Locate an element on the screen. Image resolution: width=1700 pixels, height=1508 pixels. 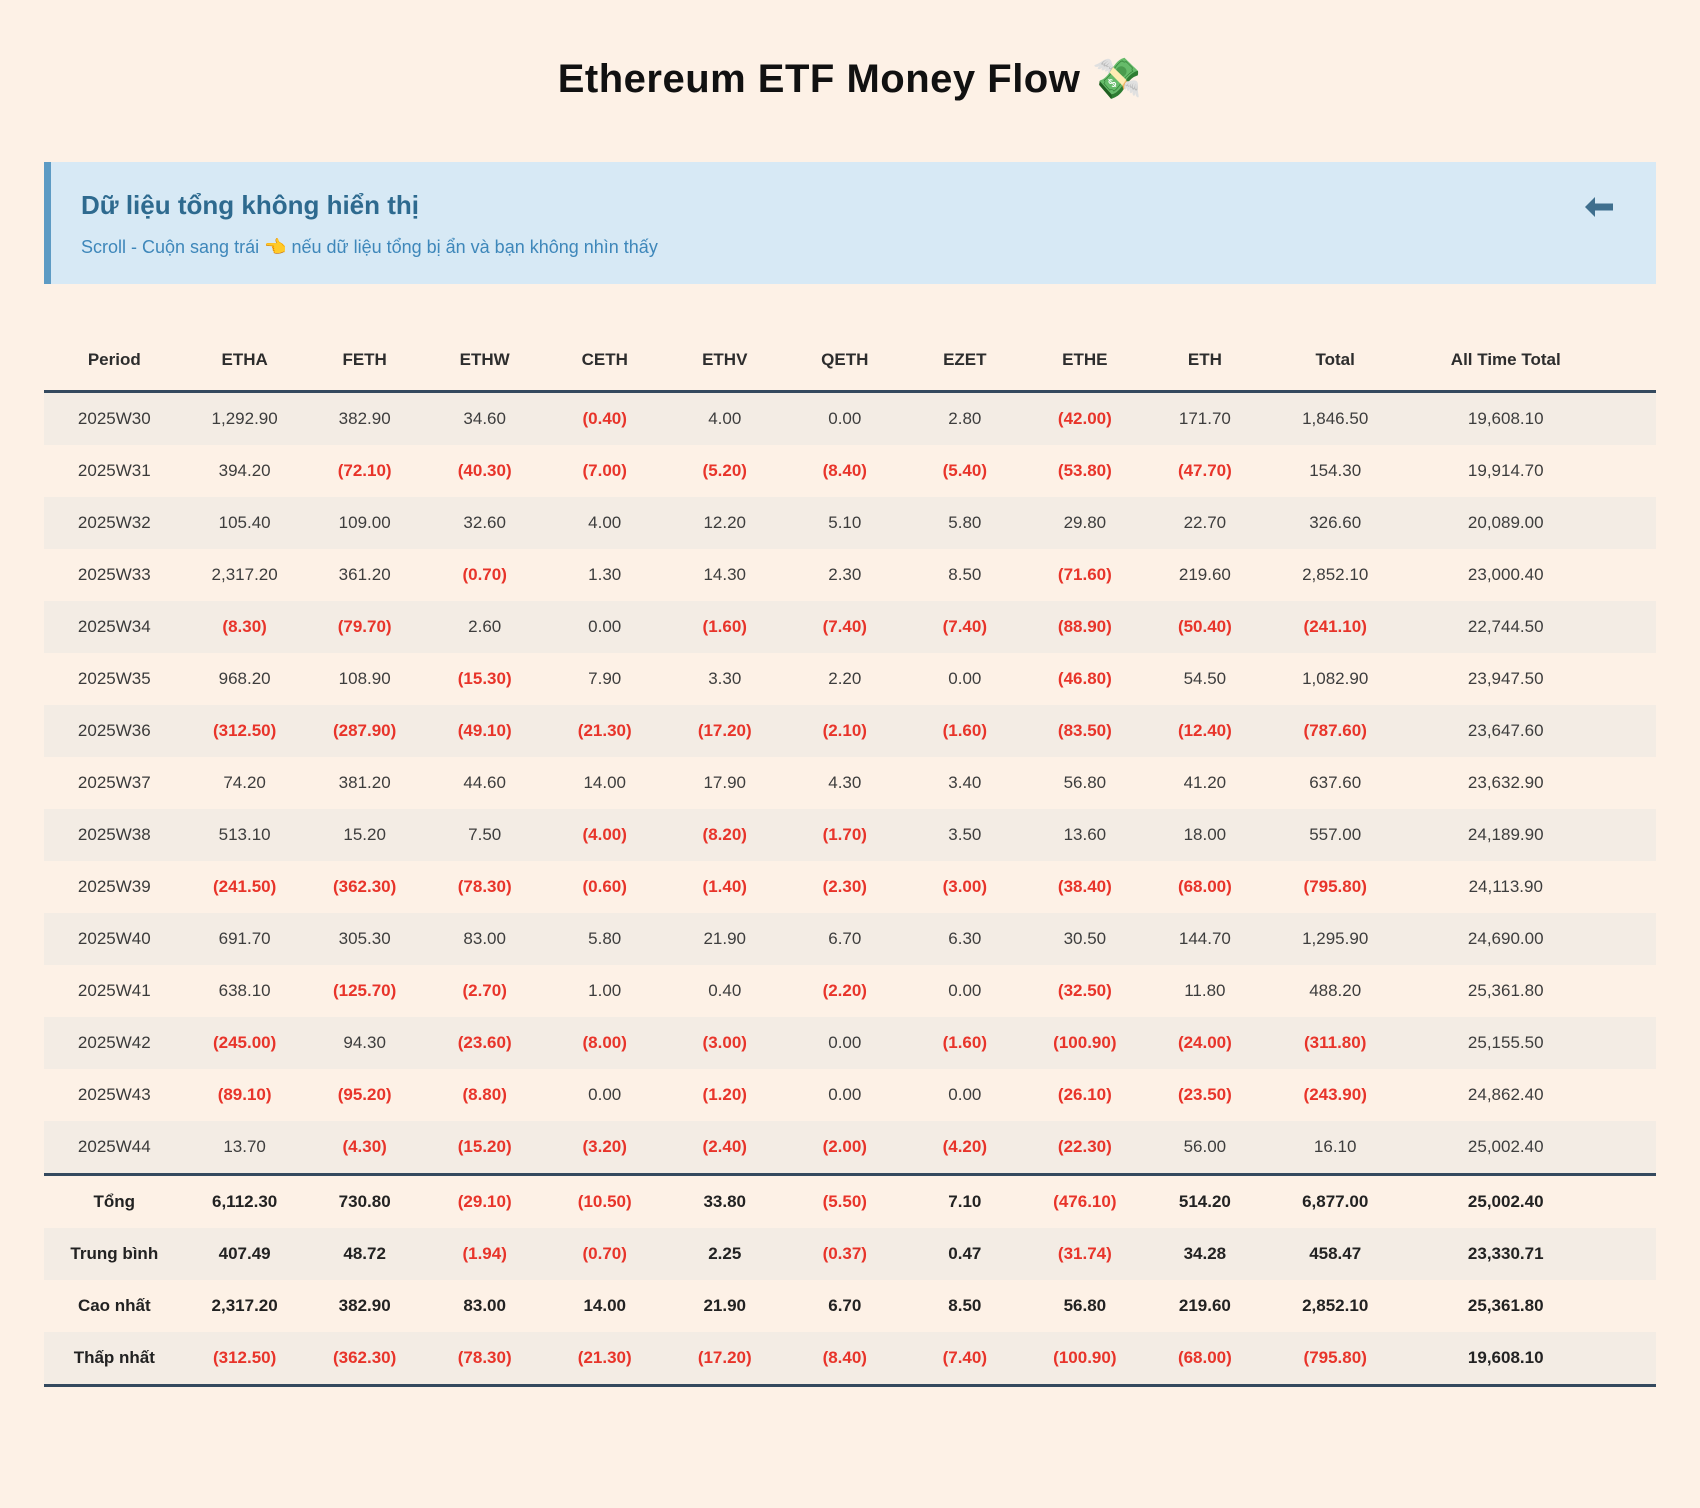
value-cell: 24,862.40 is located at coordinates (1505, 1094).